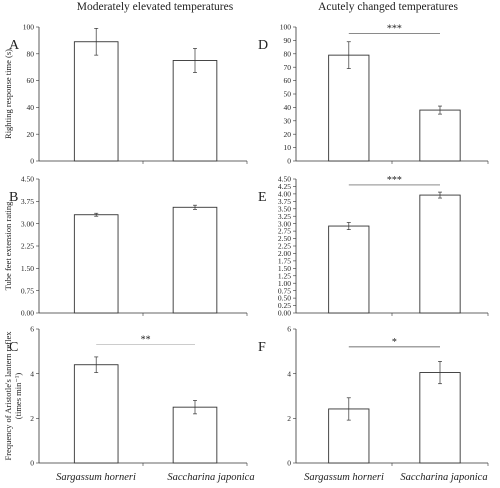 Image resolution: width=500 pixels, height=488 pixels. What do you see at coordinates (284, 275) in the screenshot?
I see `y-tick-label: 1.25` at bounding box center [284, 275].